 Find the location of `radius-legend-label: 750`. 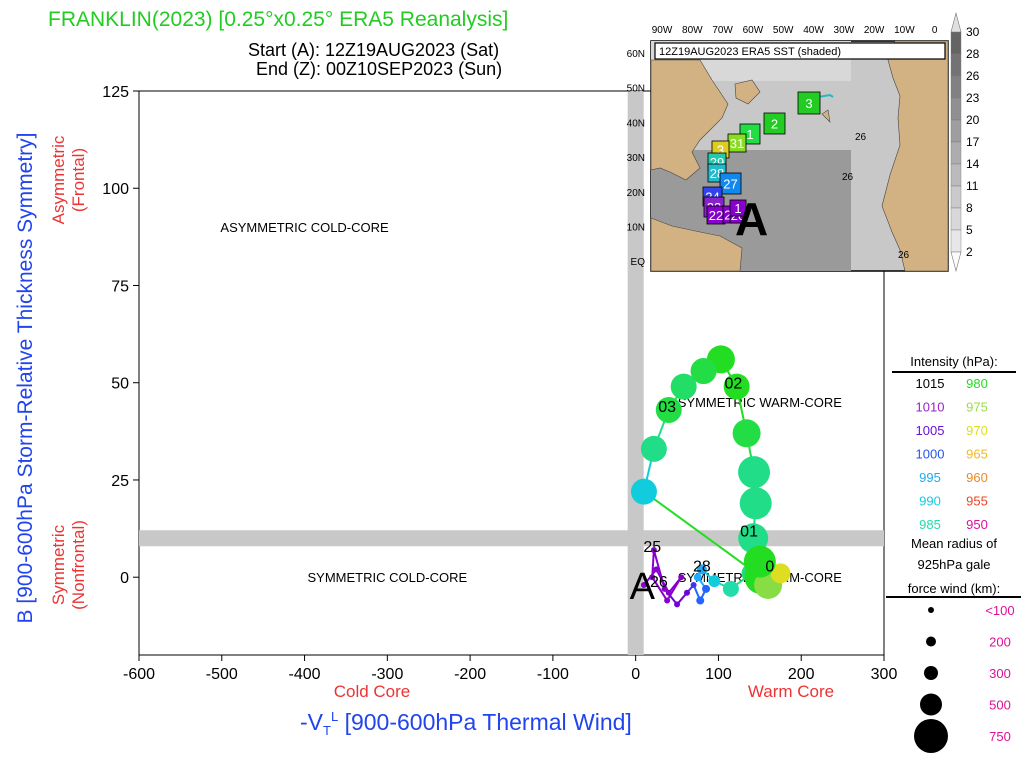

radius-legend-label: 750 is located at coordinates (1000, 736).